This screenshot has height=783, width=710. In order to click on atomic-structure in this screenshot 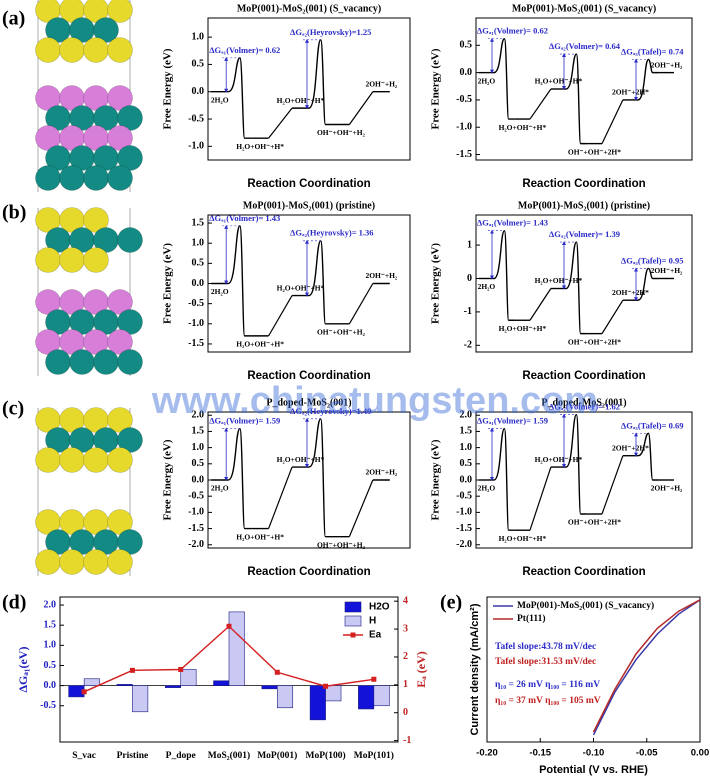, I will do `click(89, 291)`.